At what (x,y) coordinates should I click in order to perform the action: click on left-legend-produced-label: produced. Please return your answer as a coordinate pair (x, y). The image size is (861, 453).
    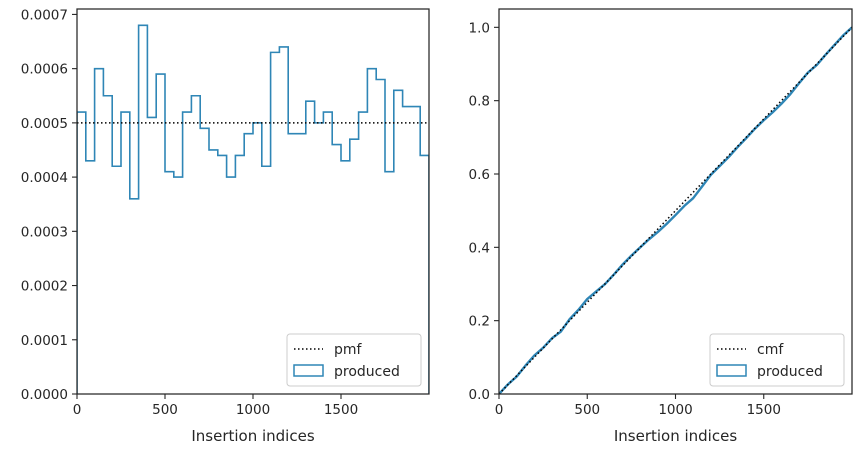
    Looking at the image, I should click on (367, 372).